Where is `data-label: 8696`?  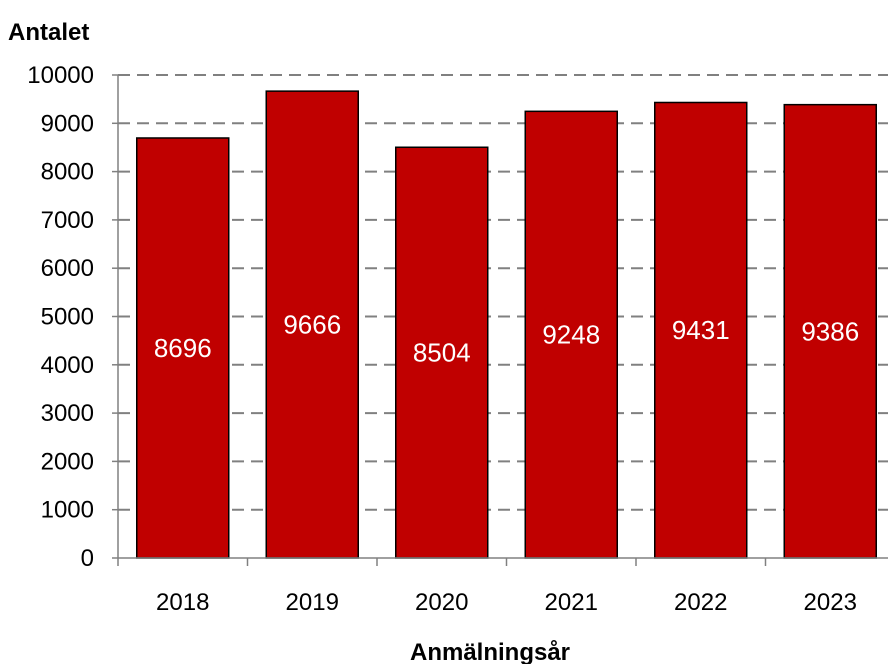
data-label: 8696 is located at coordinates (183, 348).